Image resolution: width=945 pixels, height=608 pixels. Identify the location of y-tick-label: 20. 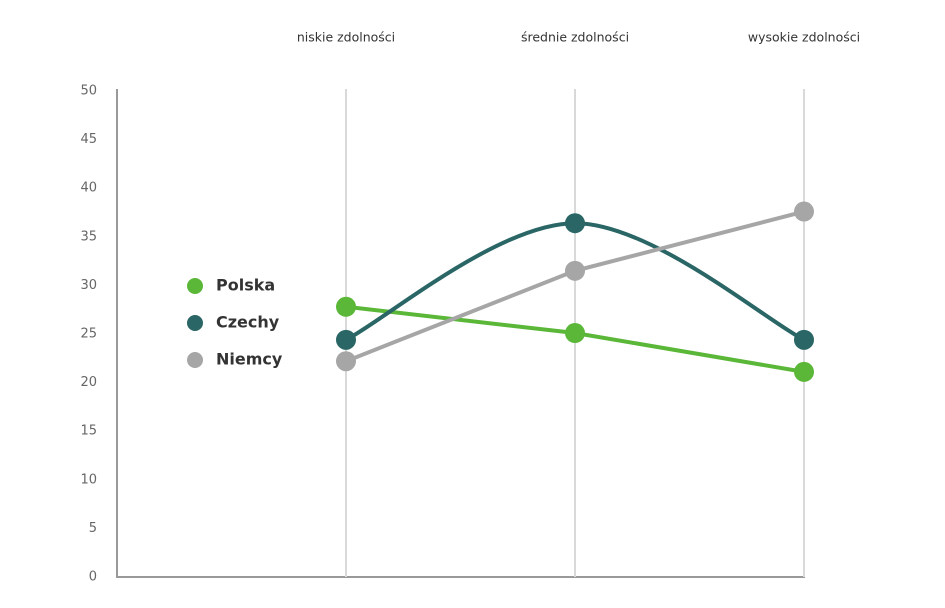
(88, 382).